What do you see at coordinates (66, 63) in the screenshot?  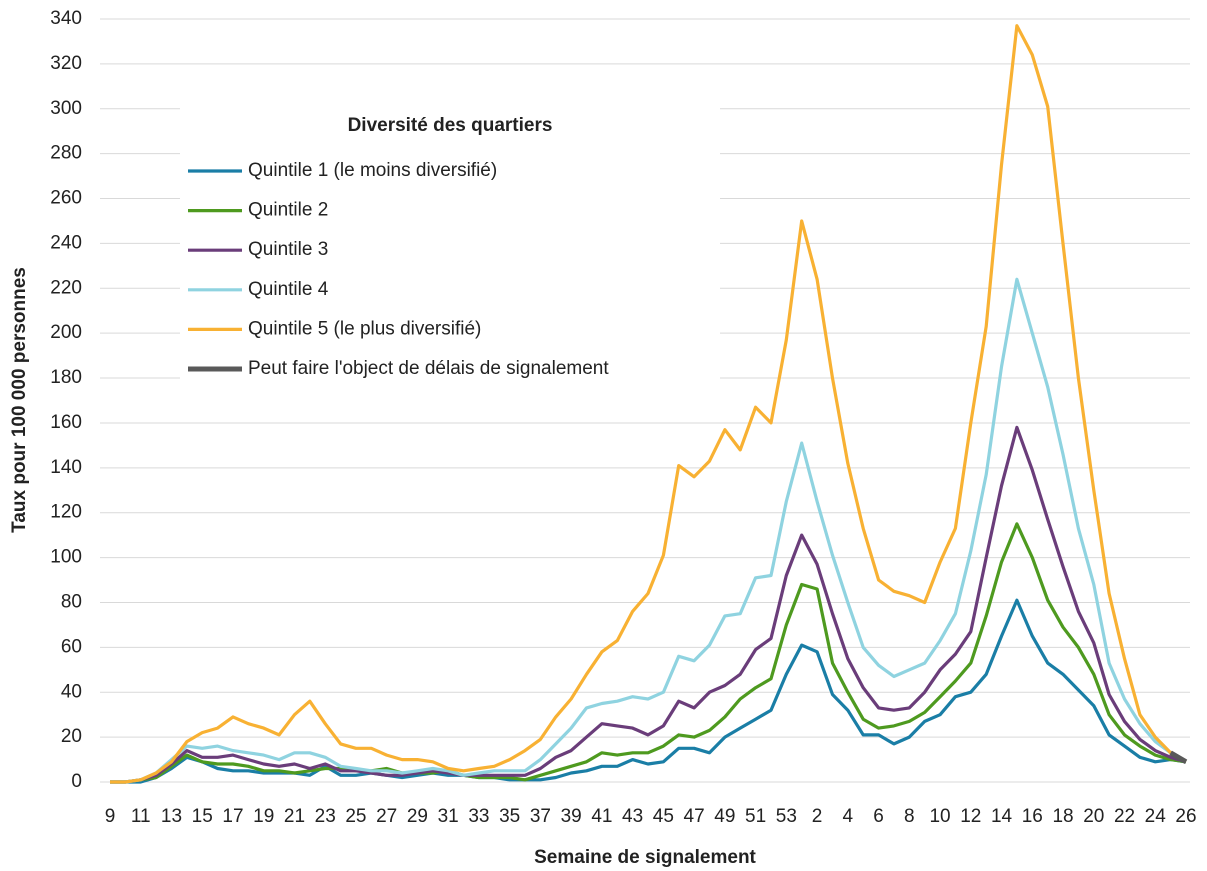 I see `y-tick-label: 320` at bounding box center [66, 63].